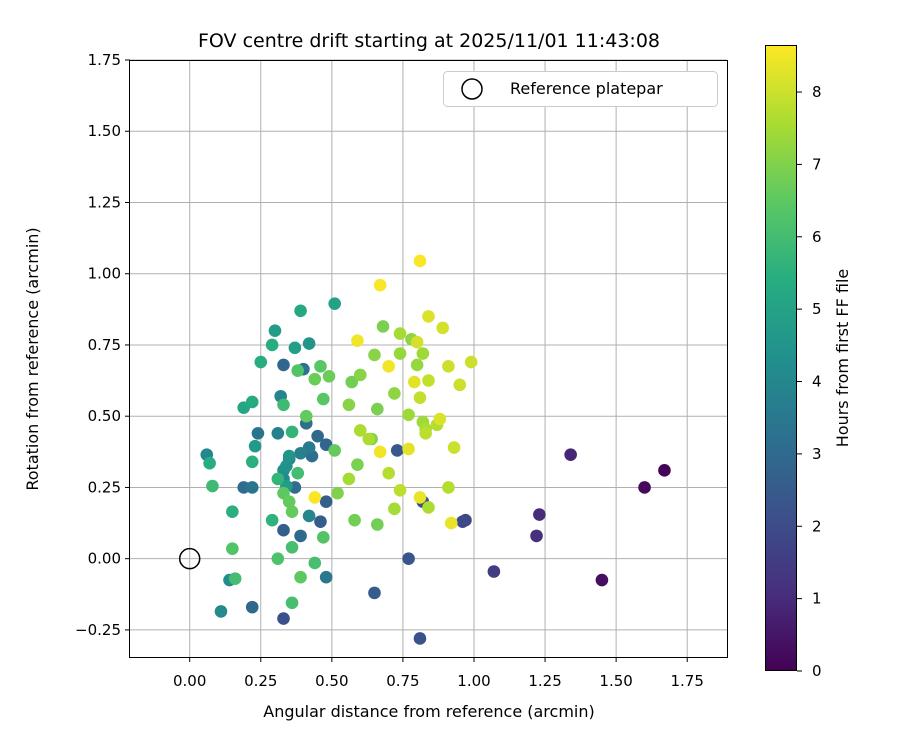  I want to click on colorbar-tick-label: 0, so click(817, 671).